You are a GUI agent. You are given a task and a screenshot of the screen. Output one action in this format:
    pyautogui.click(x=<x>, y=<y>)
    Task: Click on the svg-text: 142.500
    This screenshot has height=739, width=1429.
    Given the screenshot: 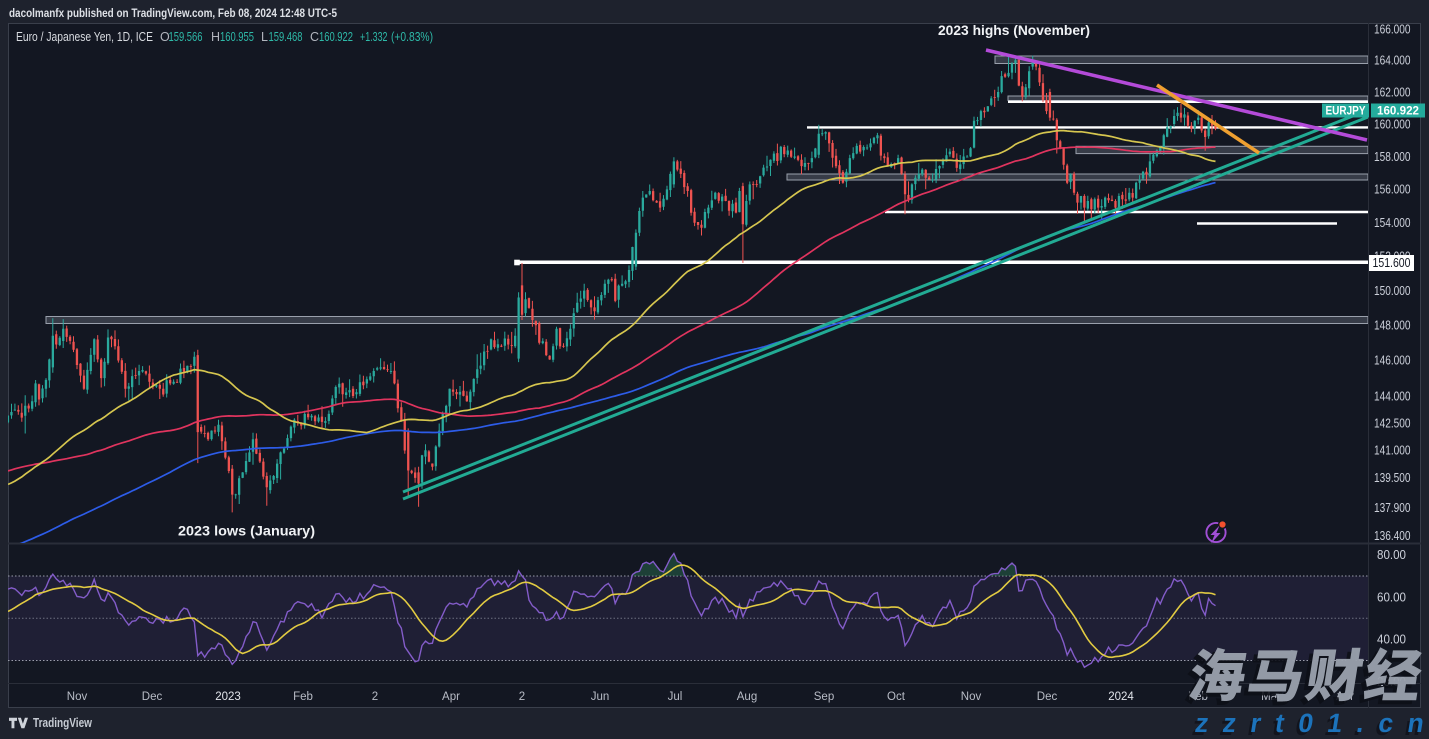 What is the action you would take?
    pyautogui.click(x=1392, y=423)
    